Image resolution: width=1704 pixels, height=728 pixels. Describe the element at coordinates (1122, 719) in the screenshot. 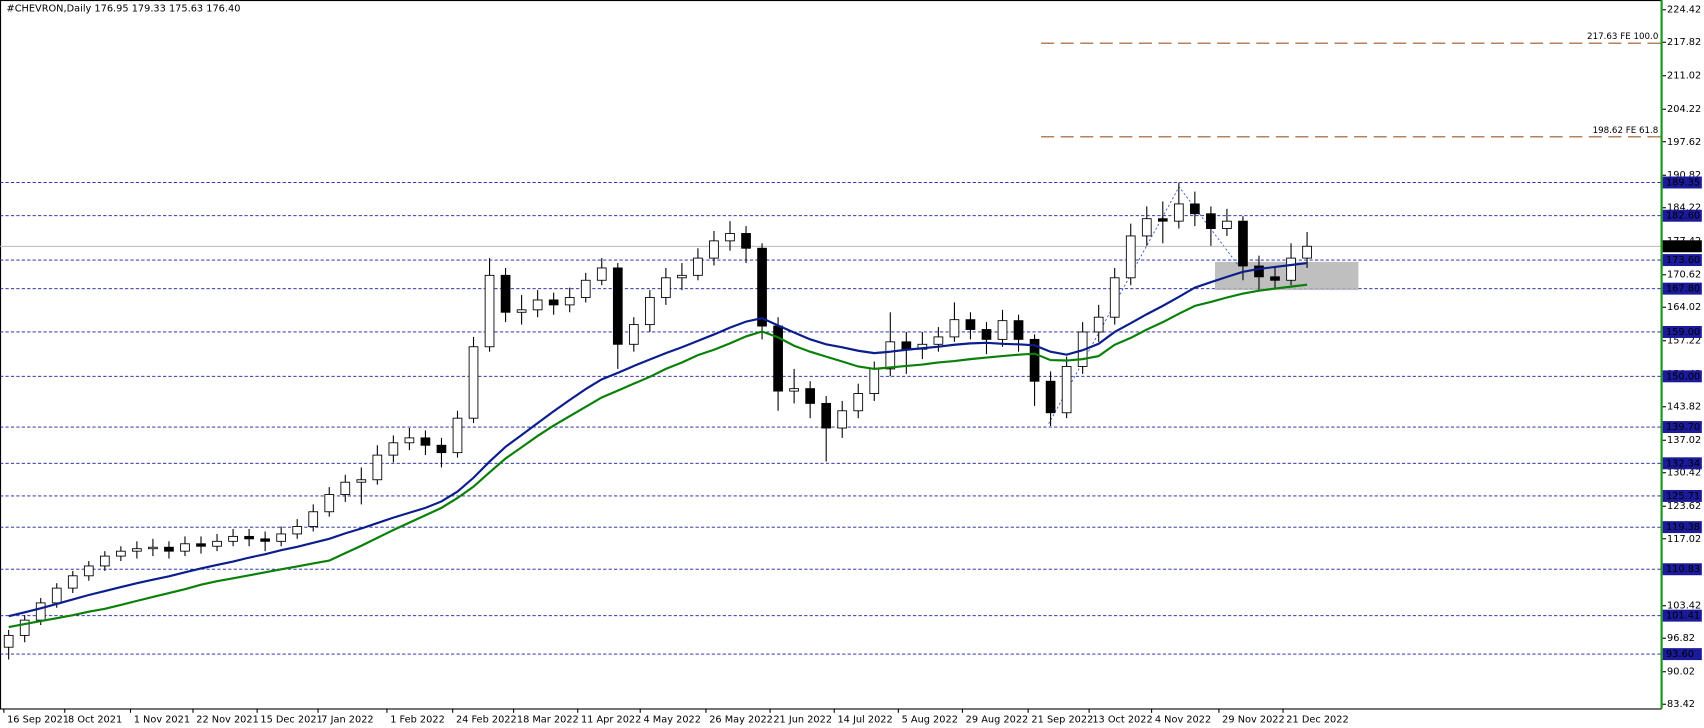

I see `x-tick-label: 13 Oct 2022` at that location.